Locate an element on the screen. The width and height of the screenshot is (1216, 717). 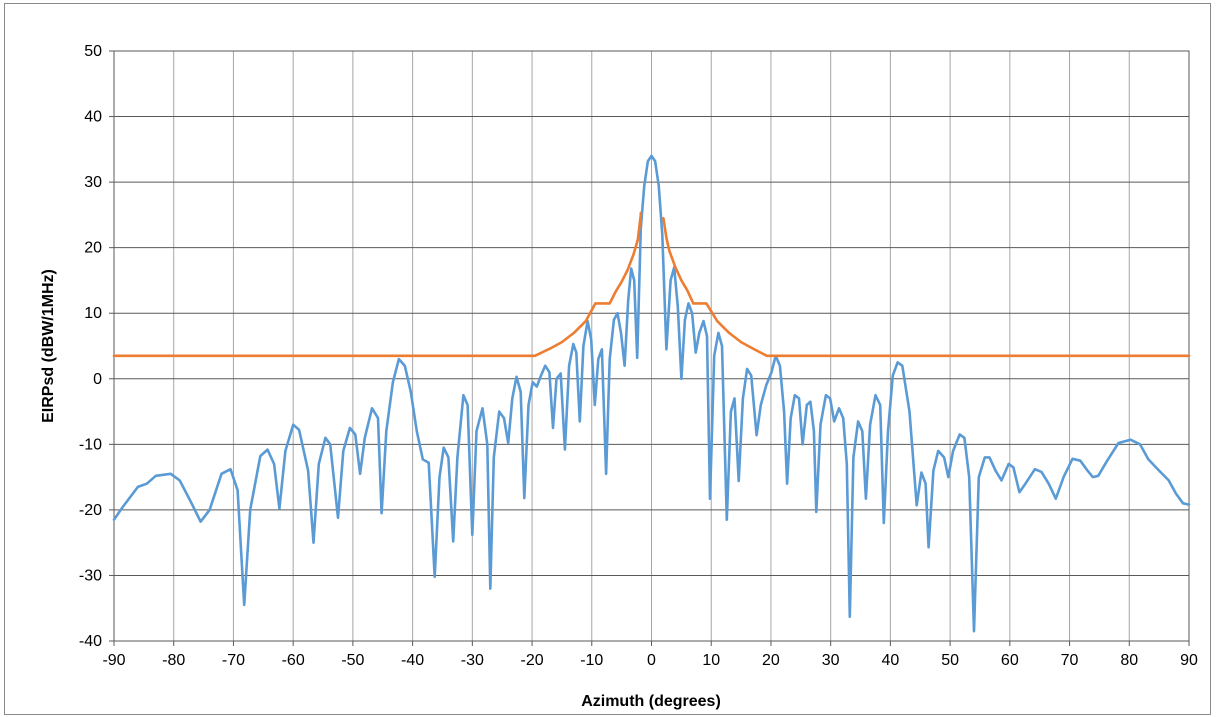
x-tick-label: -20 is located at coordinates (531, 660).